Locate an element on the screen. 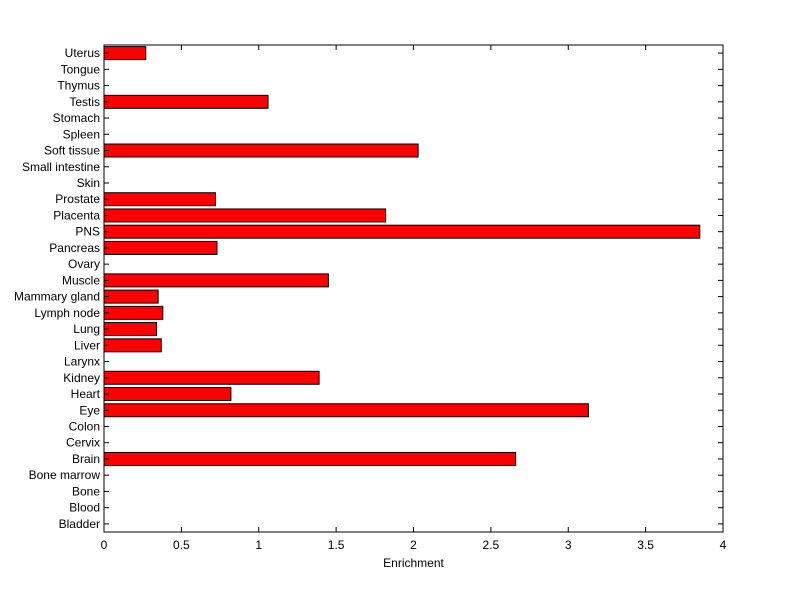 This screenshot has width=800, height=604. bar-muscle is located at coordinates (216, 280).